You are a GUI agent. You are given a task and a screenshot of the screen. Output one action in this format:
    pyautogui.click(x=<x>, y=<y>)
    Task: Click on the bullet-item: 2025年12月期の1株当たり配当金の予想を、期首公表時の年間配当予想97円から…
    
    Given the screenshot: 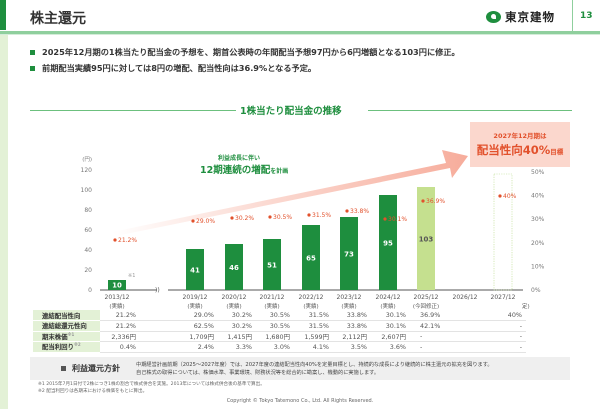 What is the action you would take?
    pyautogui.click(x=245, y=52)
    